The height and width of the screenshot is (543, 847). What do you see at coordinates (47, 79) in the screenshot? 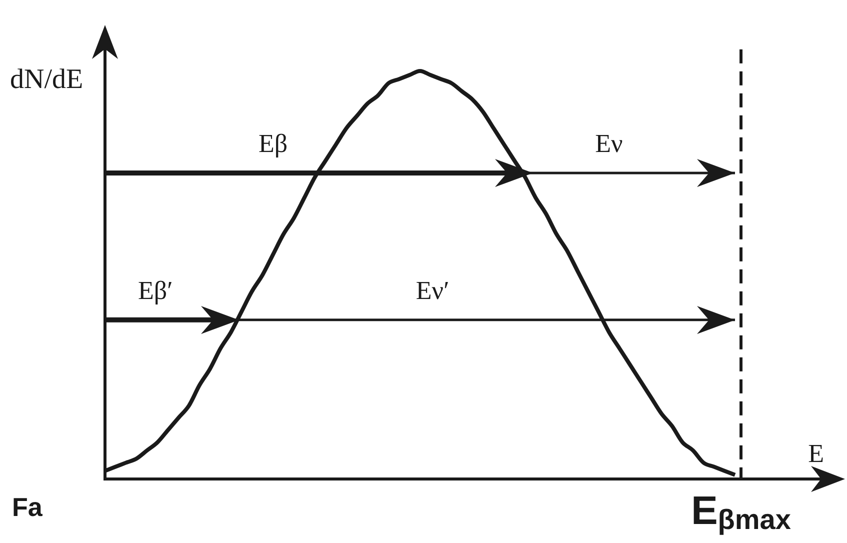
I see `y-axis-title: dN/dE` at bounding box center [47, 79].